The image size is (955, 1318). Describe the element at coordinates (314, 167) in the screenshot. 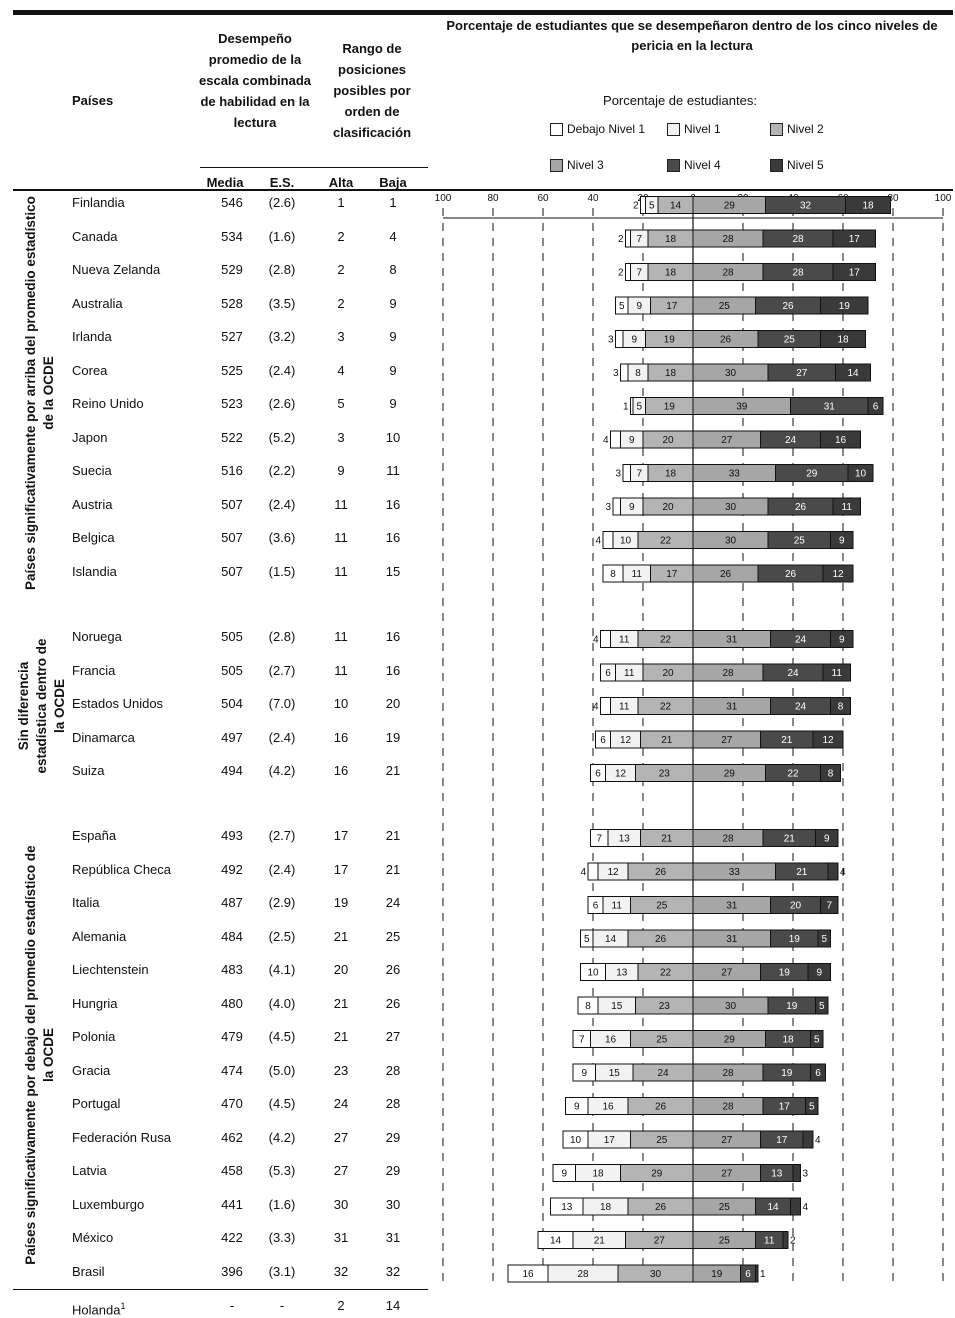

I see `sub-header-rule` at that location.